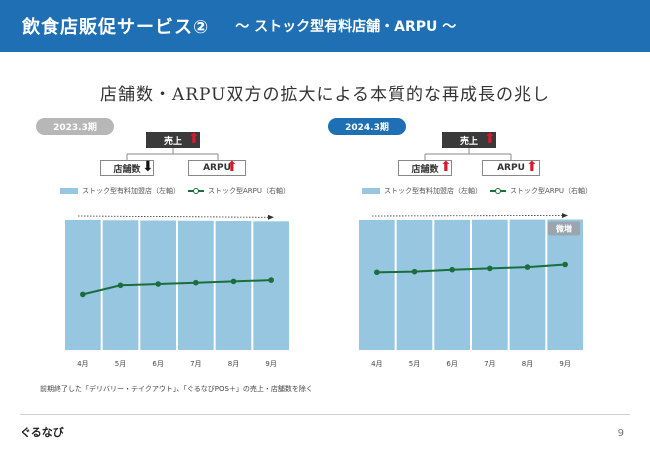 The height and width of the screenshot is (454, 650). Describe the element at coordinates (325, 414) in the screenshot. I see `footer-divider` at that location.